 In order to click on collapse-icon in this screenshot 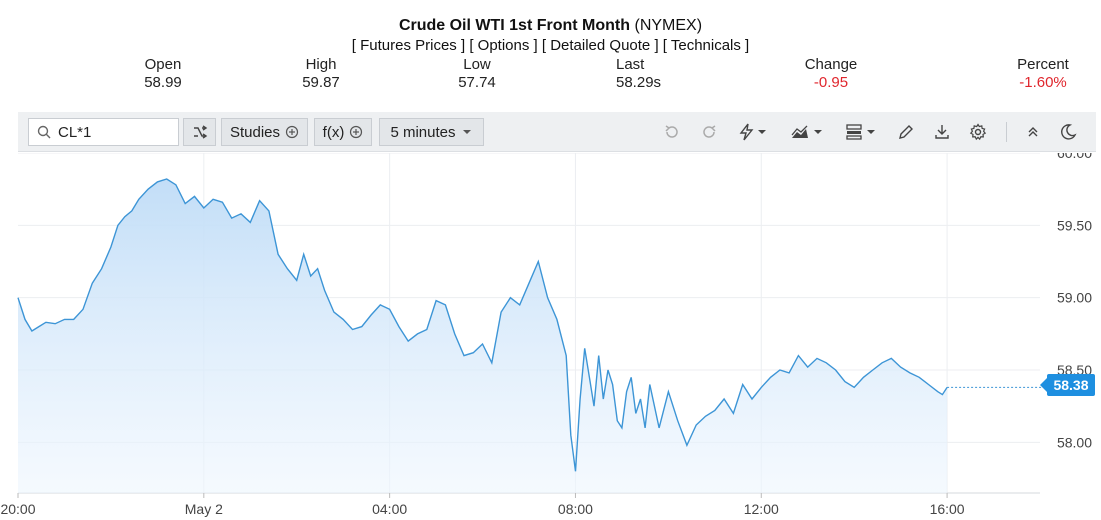, I will do `click(1033, 132)`.